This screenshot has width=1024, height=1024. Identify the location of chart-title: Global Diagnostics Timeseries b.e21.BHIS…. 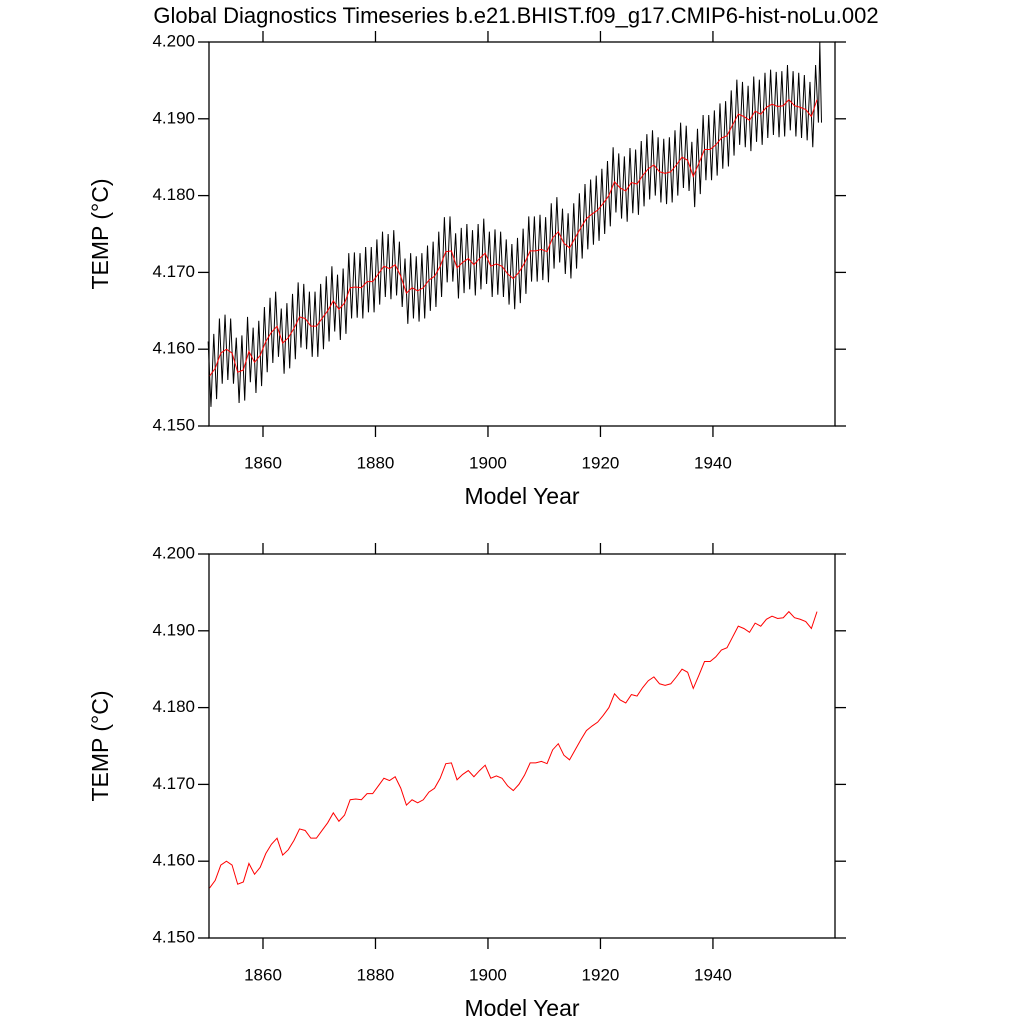
(515, 15).